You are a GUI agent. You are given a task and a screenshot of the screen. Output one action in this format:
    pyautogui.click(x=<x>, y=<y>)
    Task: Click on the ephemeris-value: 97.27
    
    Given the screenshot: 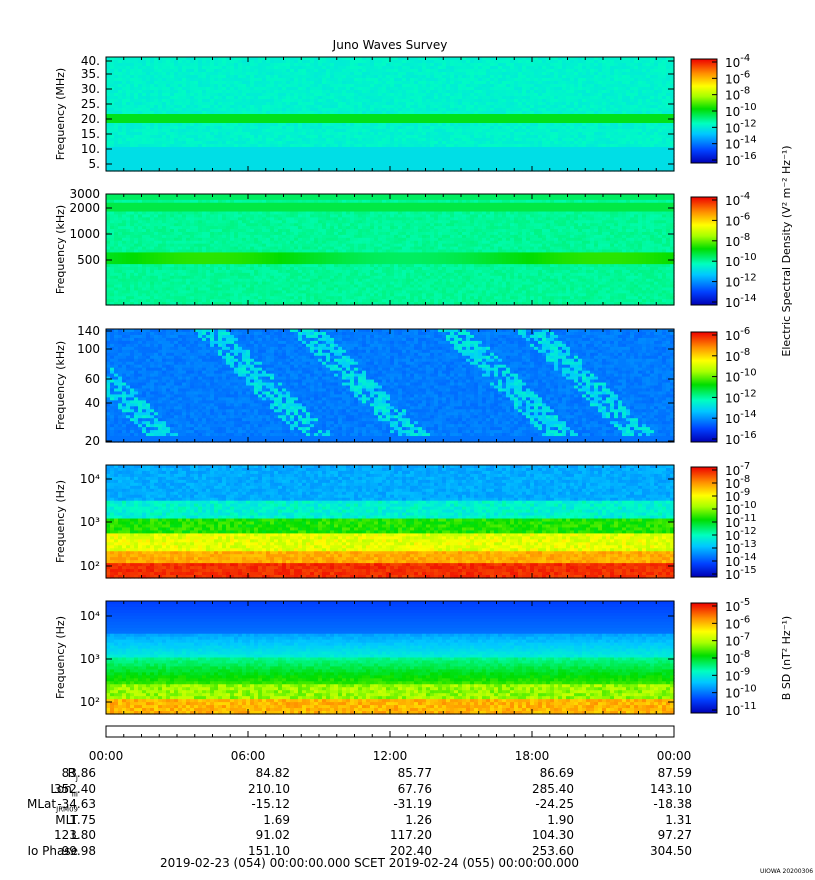 What is the action you would take?
    pyautogui.click(x=675, y=835)
    